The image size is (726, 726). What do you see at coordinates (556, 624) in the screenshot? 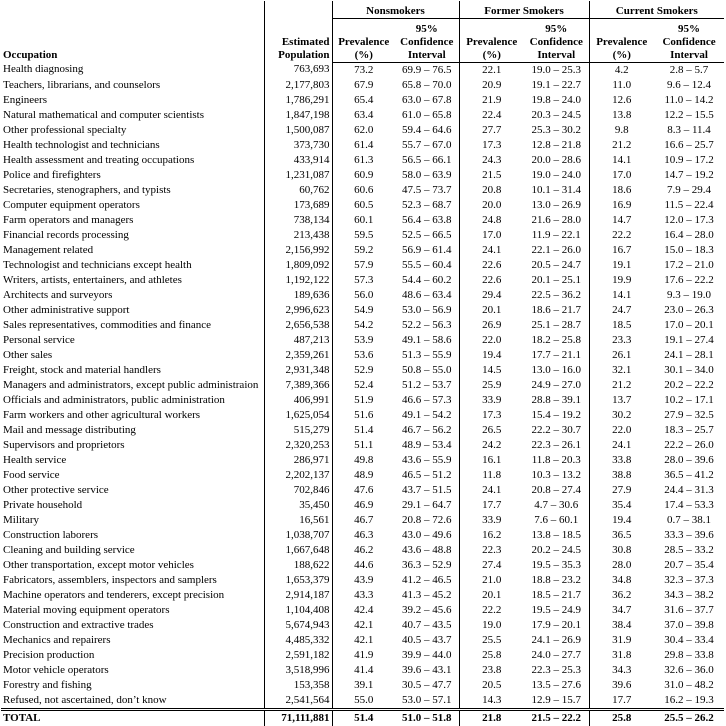
I see `table-cell: 17.9 – 20.1` at bounding box center [556, 624].